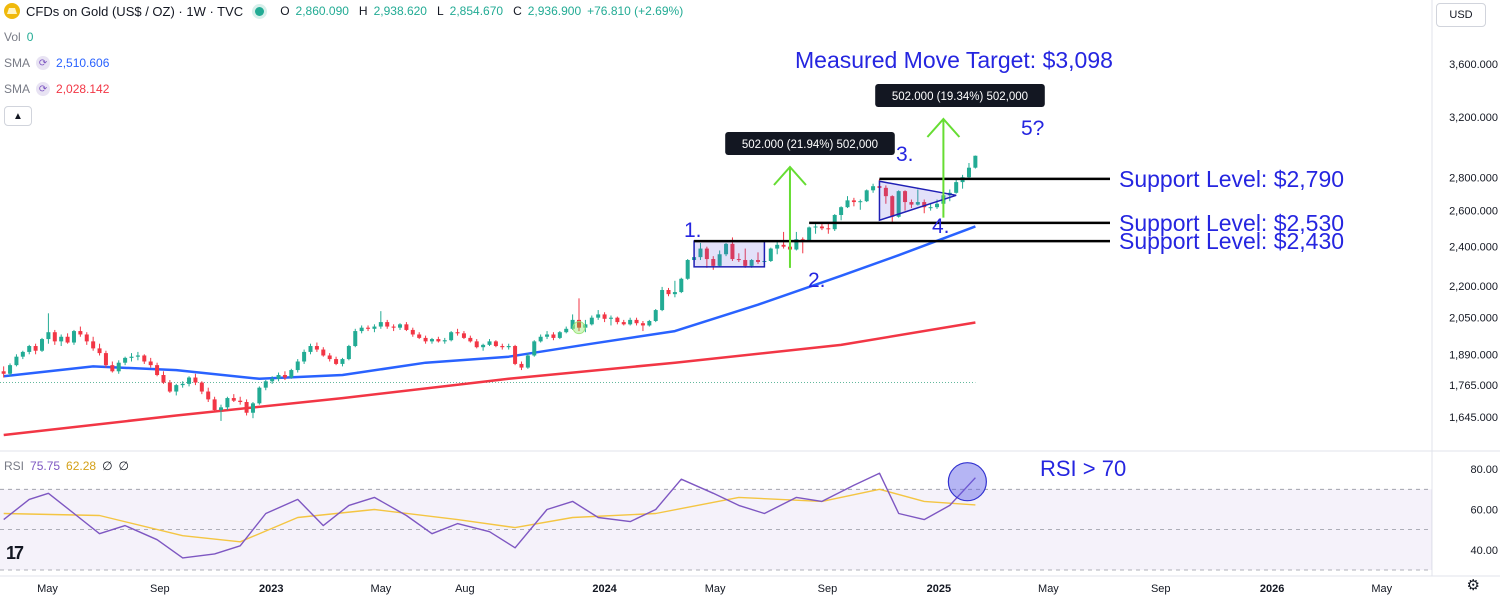 Image resolution: width=1500 pixels, height=597 pixels. What do you see at coordinates (83, 89) in the screenshot?
I see `sma-red-value: 2,028.142` at bounding box center [83, 89].